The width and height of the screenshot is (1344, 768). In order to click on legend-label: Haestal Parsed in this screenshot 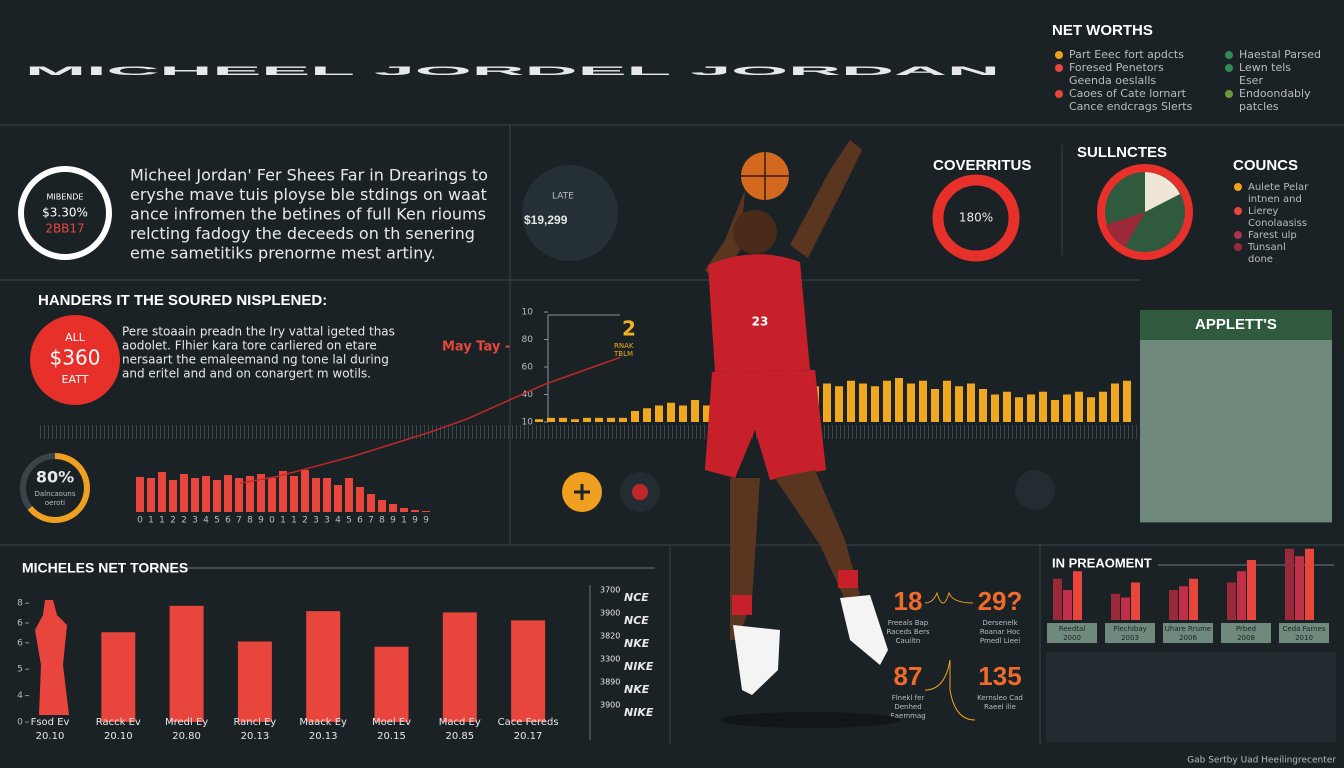, I will do `click(1280, 54)`.